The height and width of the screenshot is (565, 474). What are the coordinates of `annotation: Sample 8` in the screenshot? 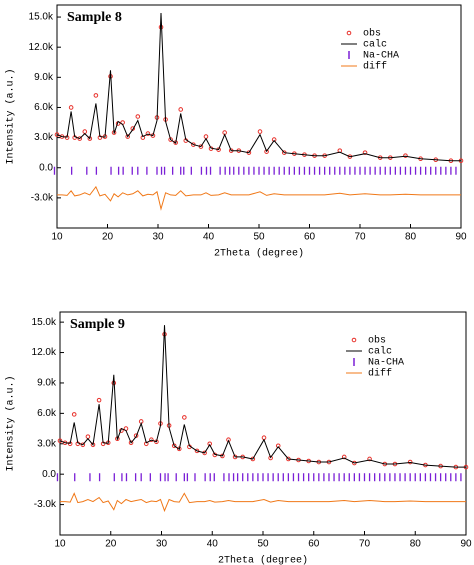 It's located at (94, 17).